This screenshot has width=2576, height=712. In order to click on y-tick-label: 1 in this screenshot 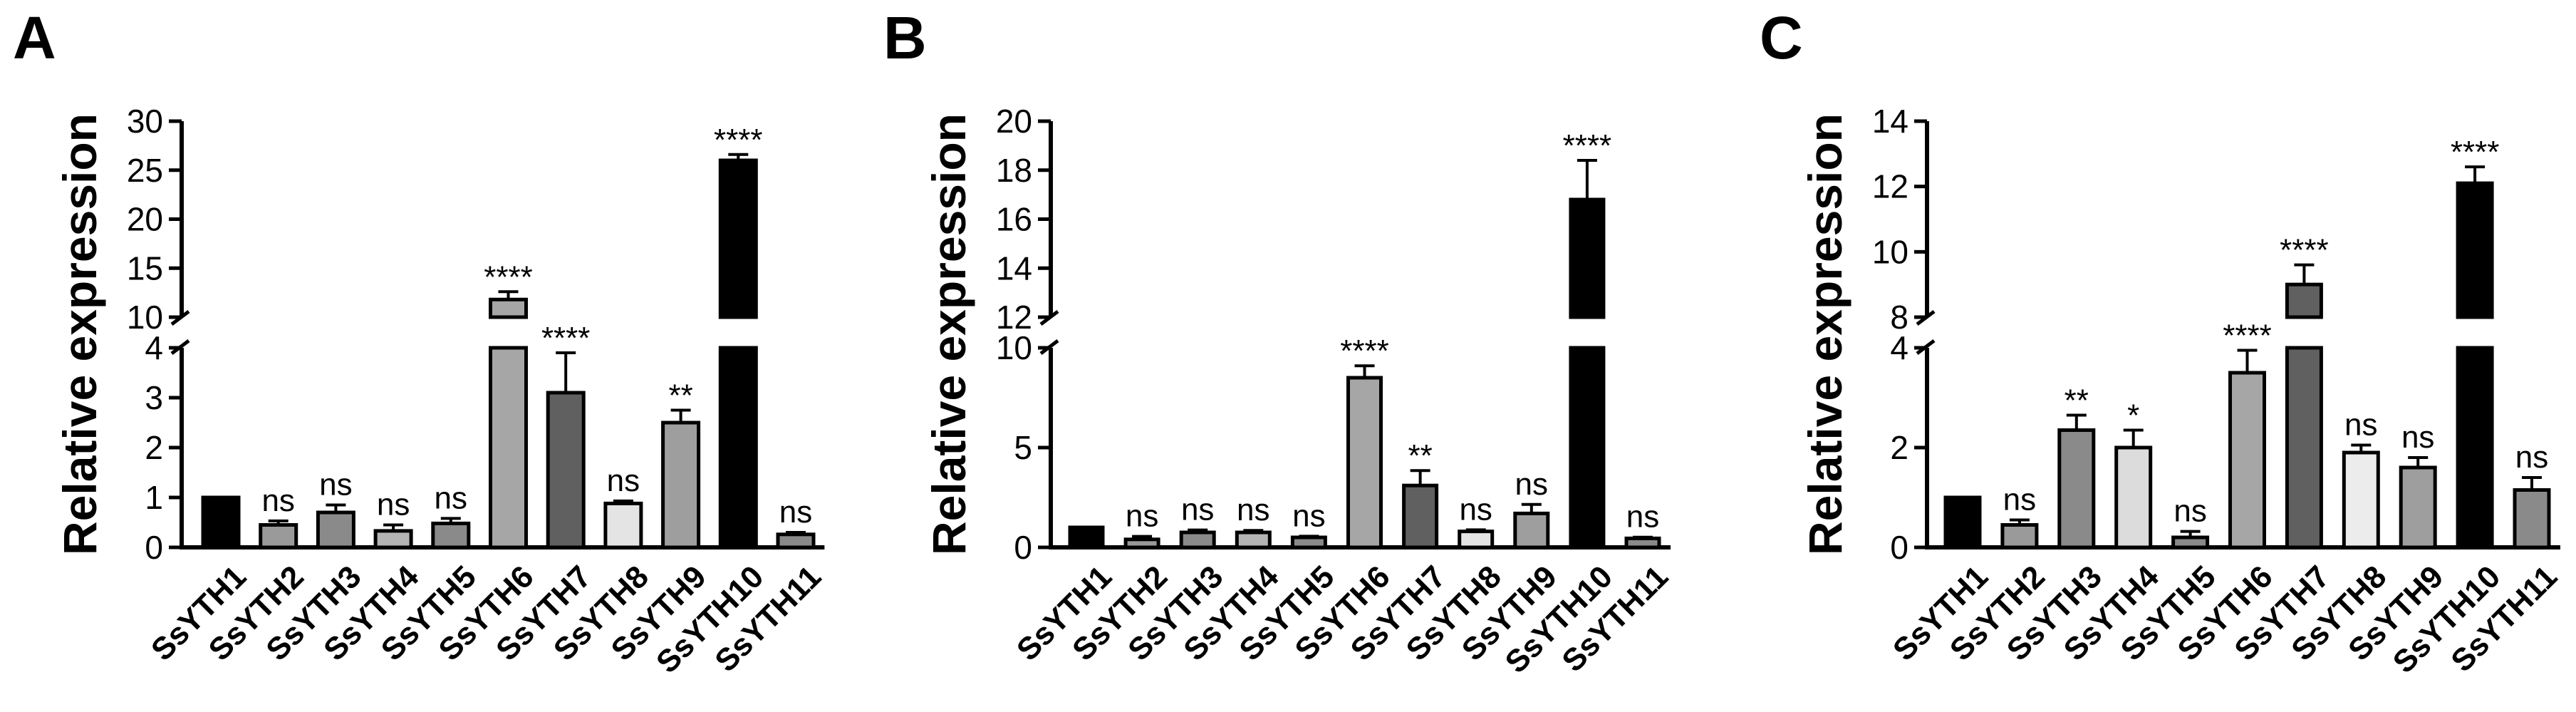, I will do `click(154, 497)`.